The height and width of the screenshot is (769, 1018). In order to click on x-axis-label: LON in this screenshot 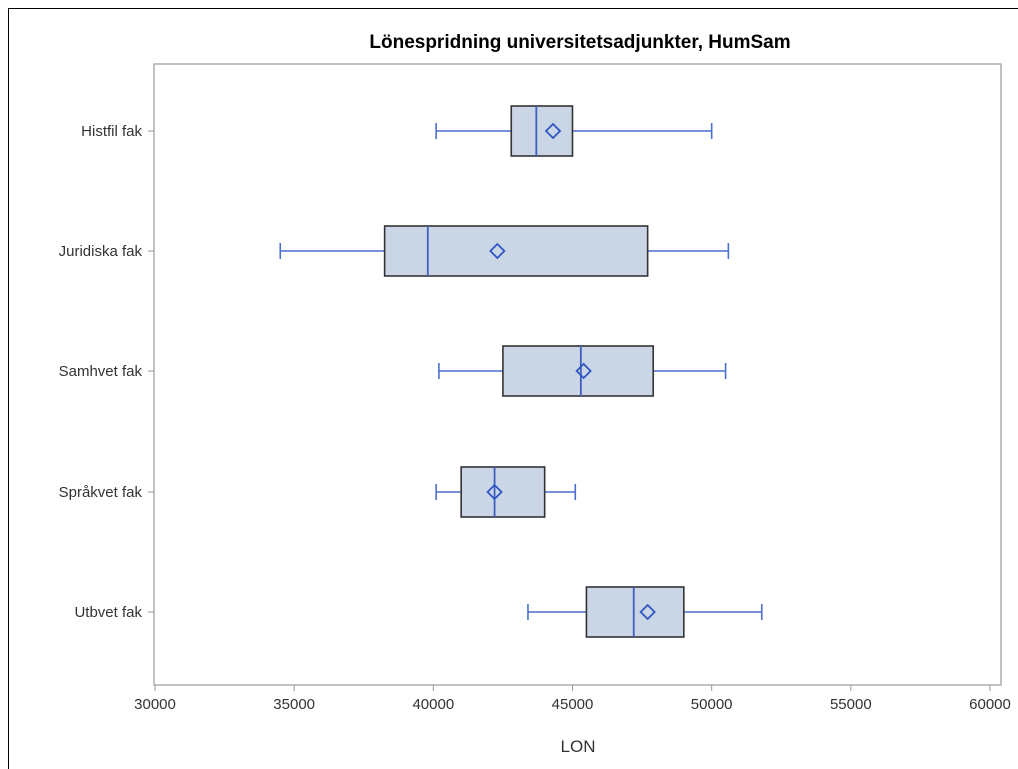, I will do `click(578, 746)`.